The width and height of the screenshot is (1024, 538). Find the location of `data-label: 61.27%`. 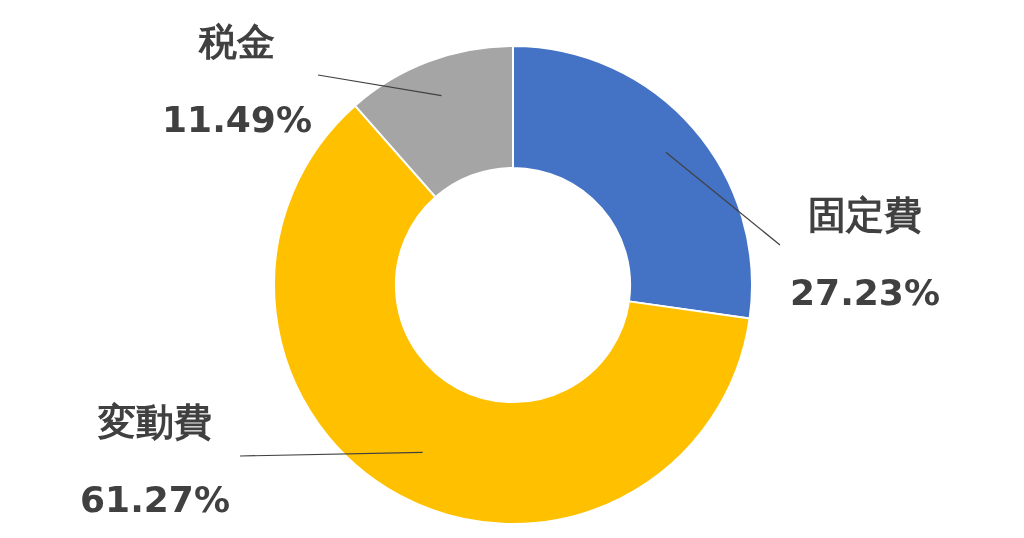

data-label: 61.27% is located at coordinates (155, 500).